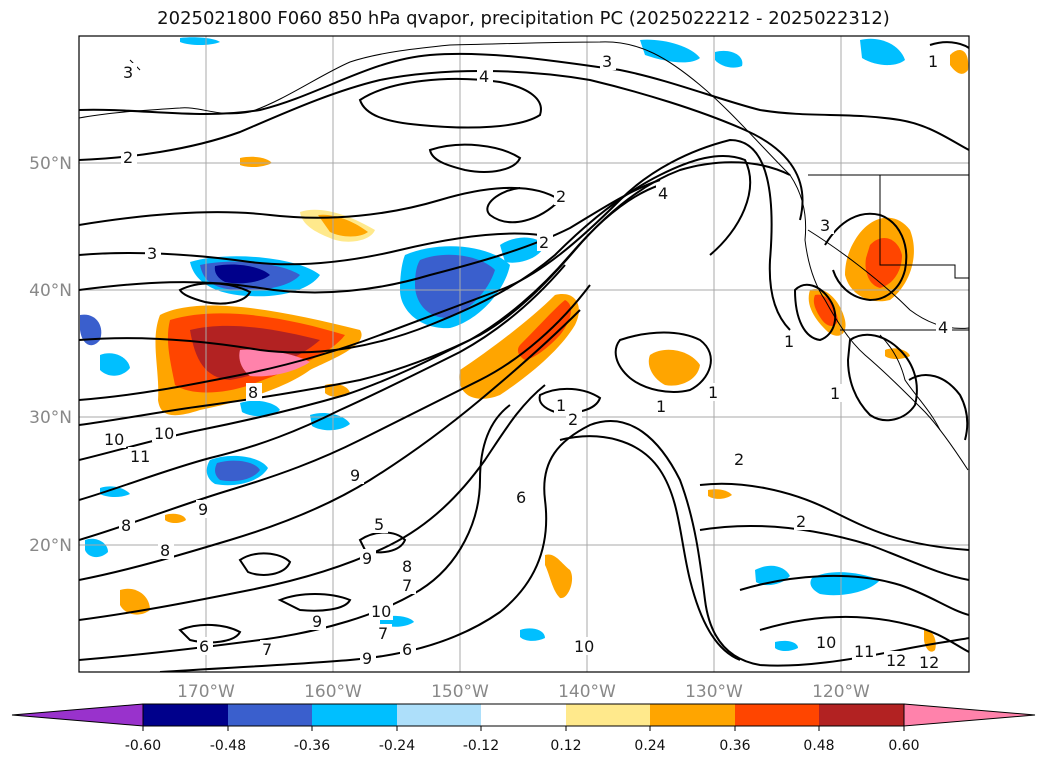  I want to click on lon-label: 120°W, so click(841, 692).